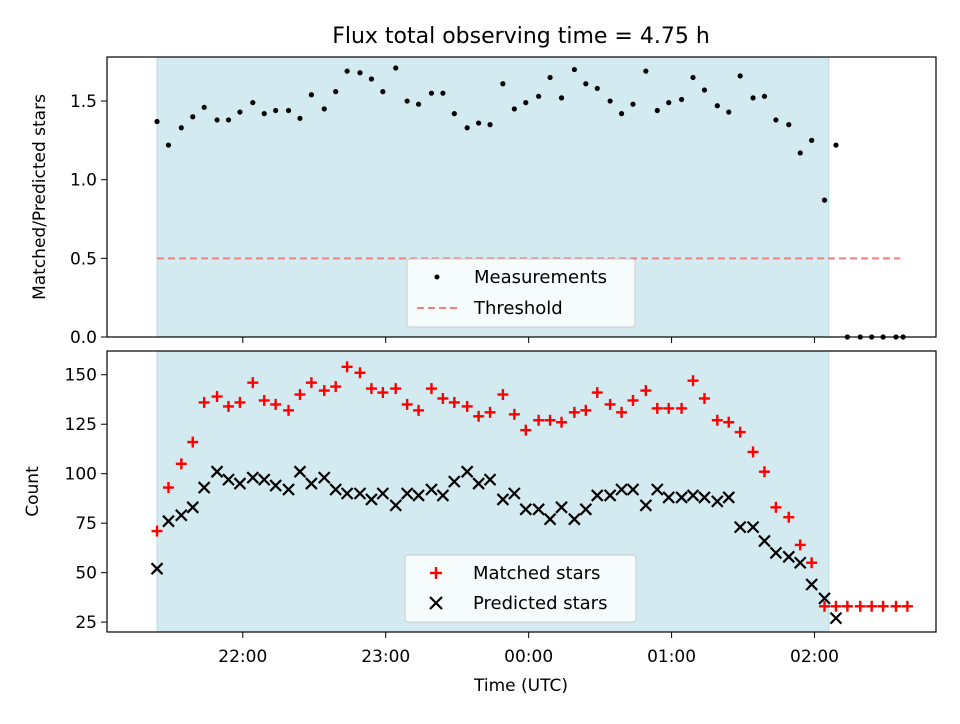  Describe the element at coordinates (520, 686) in the screenshot. I see `x-axis-label: Time (UTC)` at that location.